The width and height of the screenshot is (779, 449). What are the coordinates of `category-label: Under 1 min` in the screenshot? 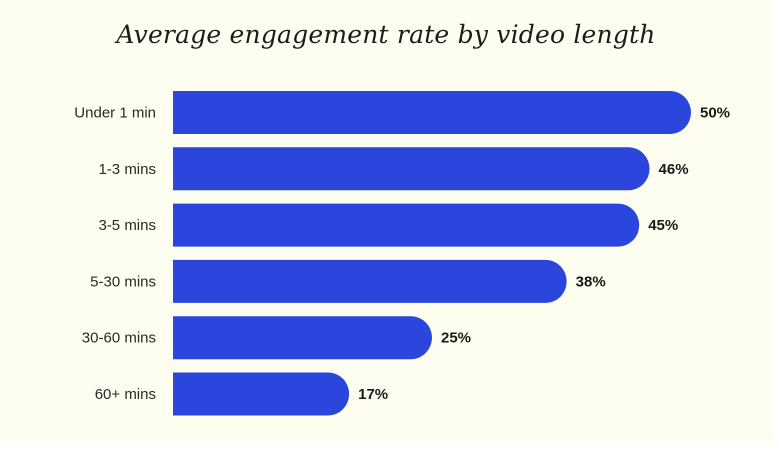 It's located at (115, 113).